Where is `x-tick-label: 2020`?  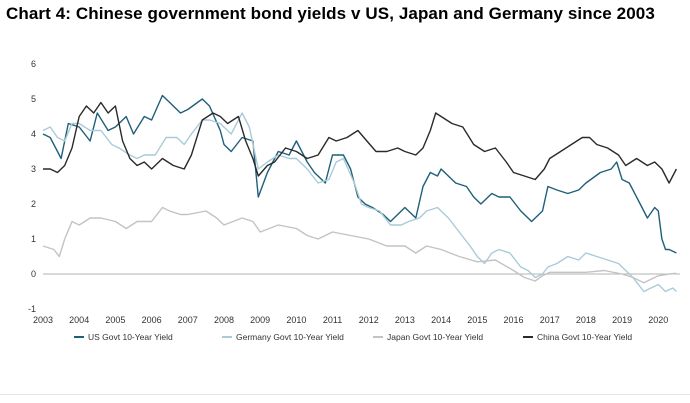
x-tick-label: 2020 is located at coordinates (658, 320).